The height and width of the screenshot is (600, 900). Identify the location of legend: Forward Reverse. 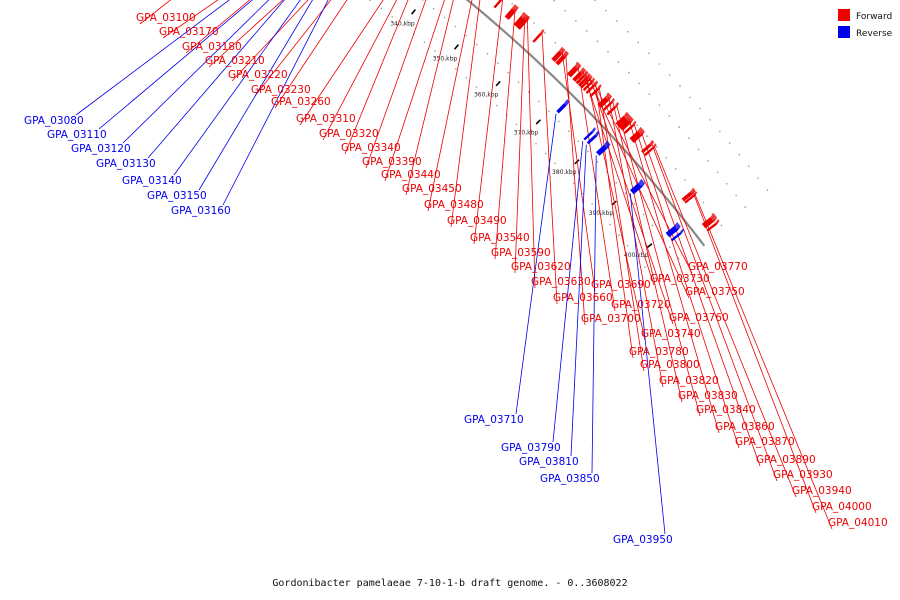
(865, 24).